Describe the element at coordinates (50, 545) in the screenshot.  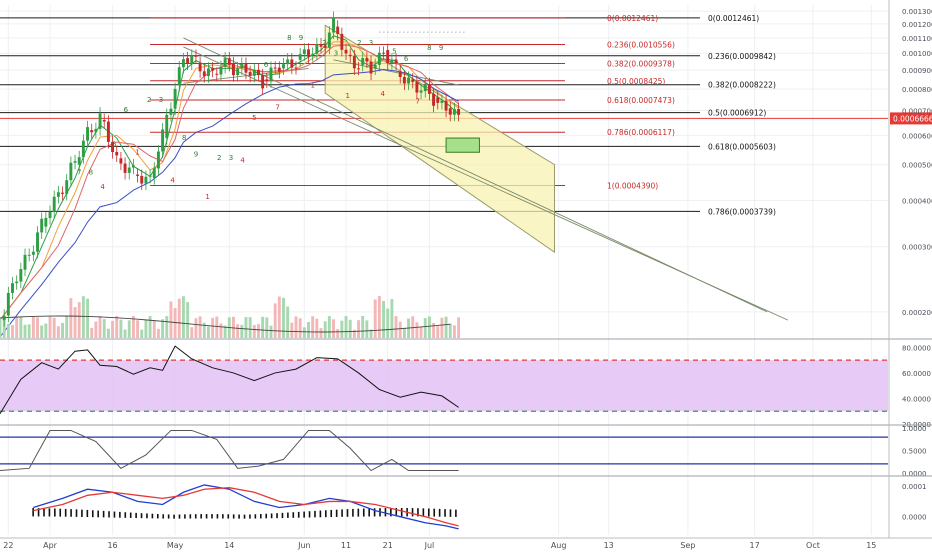
I see `time-tick-label: Apr` at that location.